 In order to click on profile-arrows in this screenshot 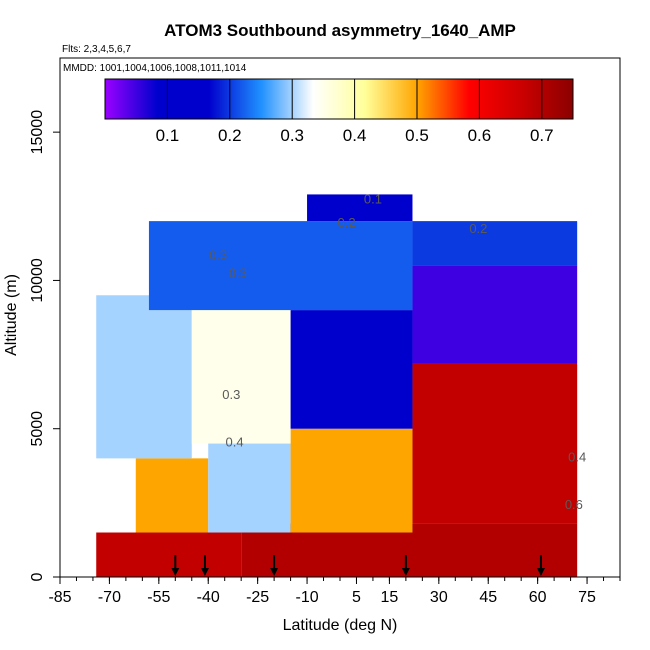, I will do `click(358, 565)`.